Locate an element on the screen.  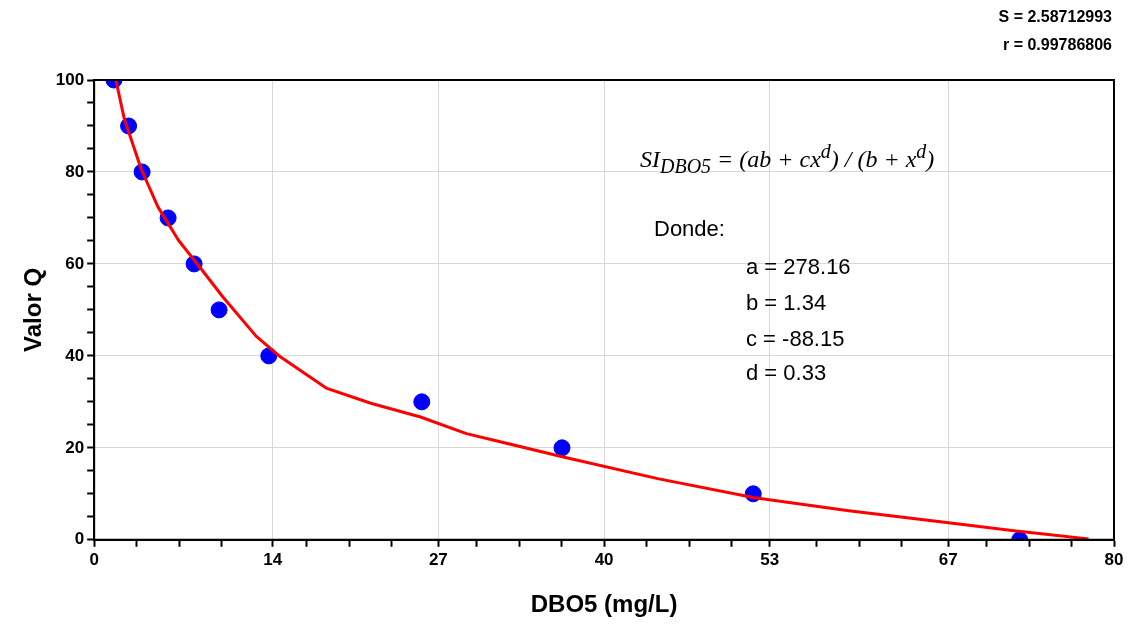
text: S = 2.58712993 is located at coordinates (1055, 17).